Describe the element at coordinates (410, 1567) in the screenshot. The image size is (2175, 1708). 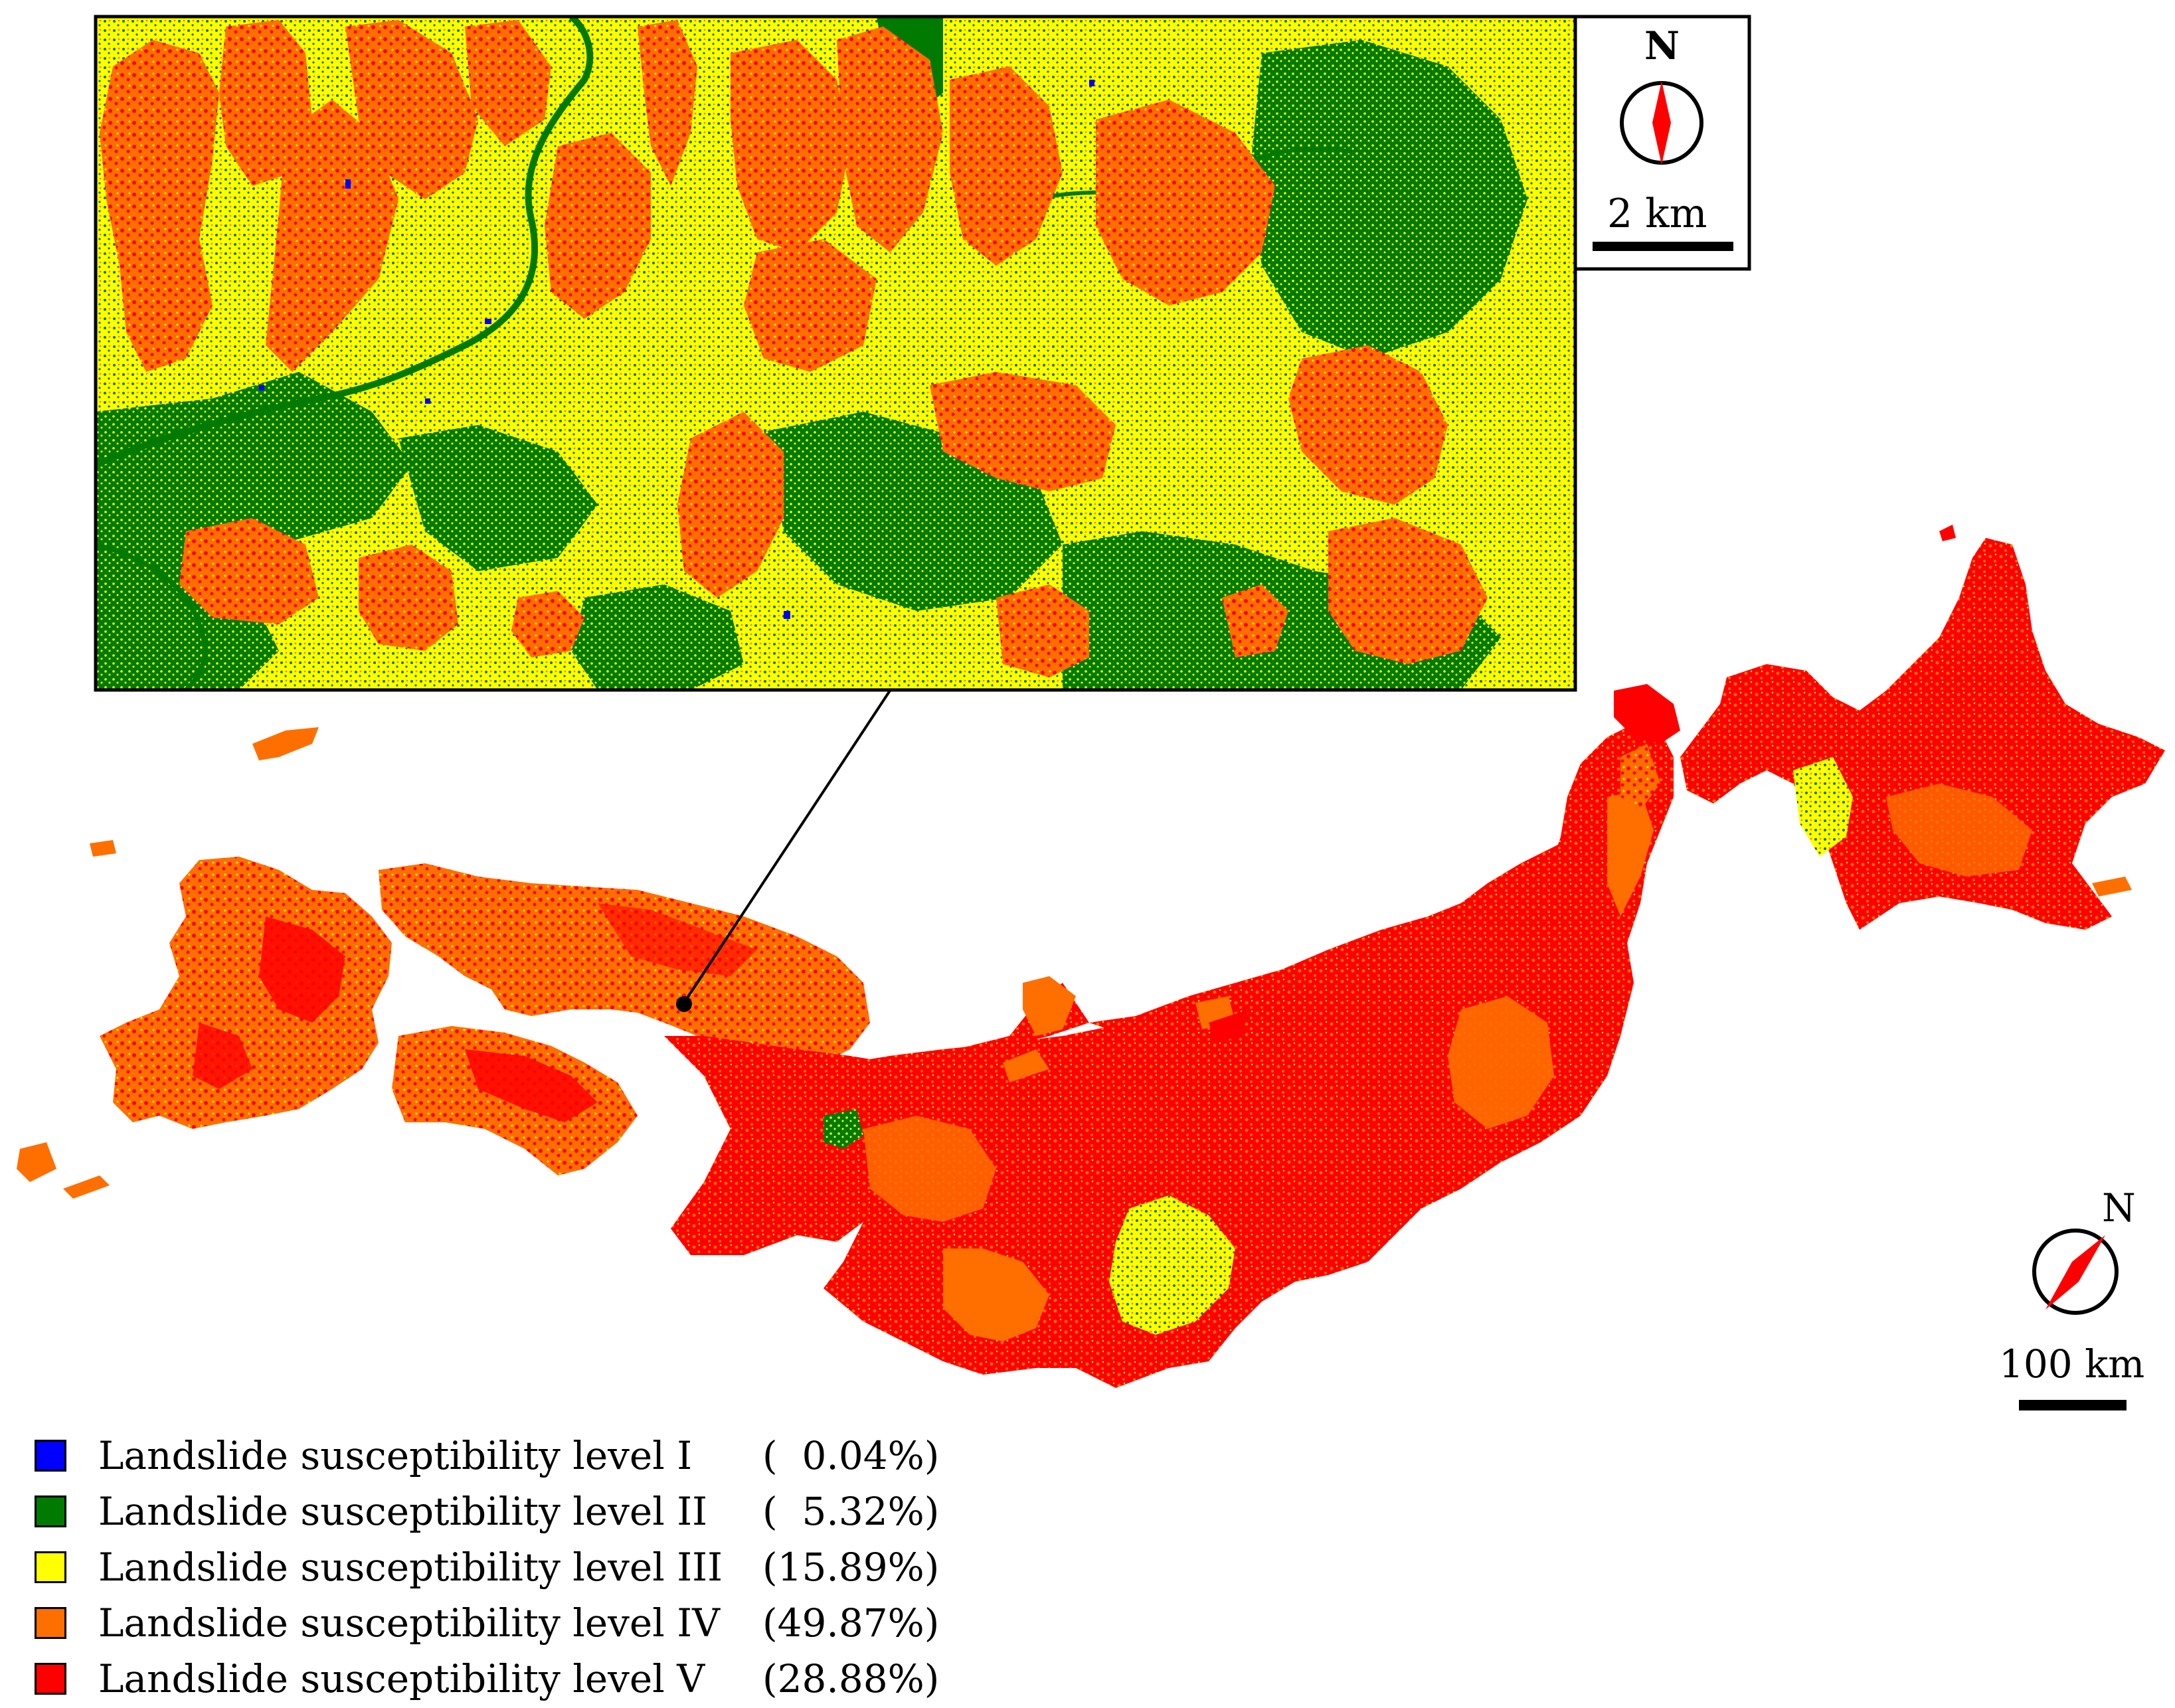
I see `legend-label: Landslide susceptibility level III` at that location.